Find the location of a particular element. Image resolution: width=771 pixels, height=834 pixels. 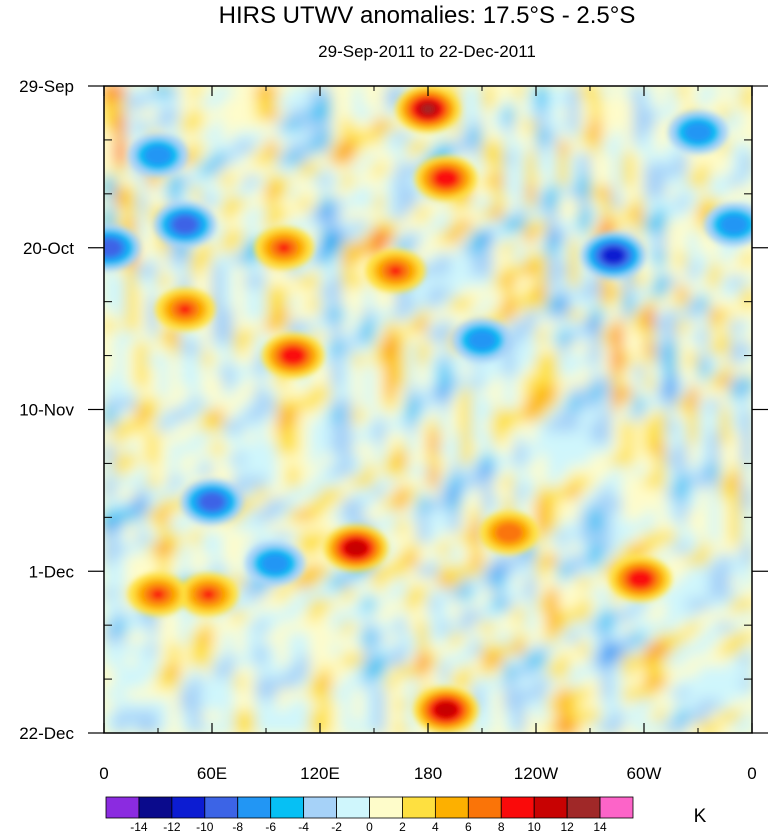

colorbar-label: -14 is located at coordinates (139, 827).